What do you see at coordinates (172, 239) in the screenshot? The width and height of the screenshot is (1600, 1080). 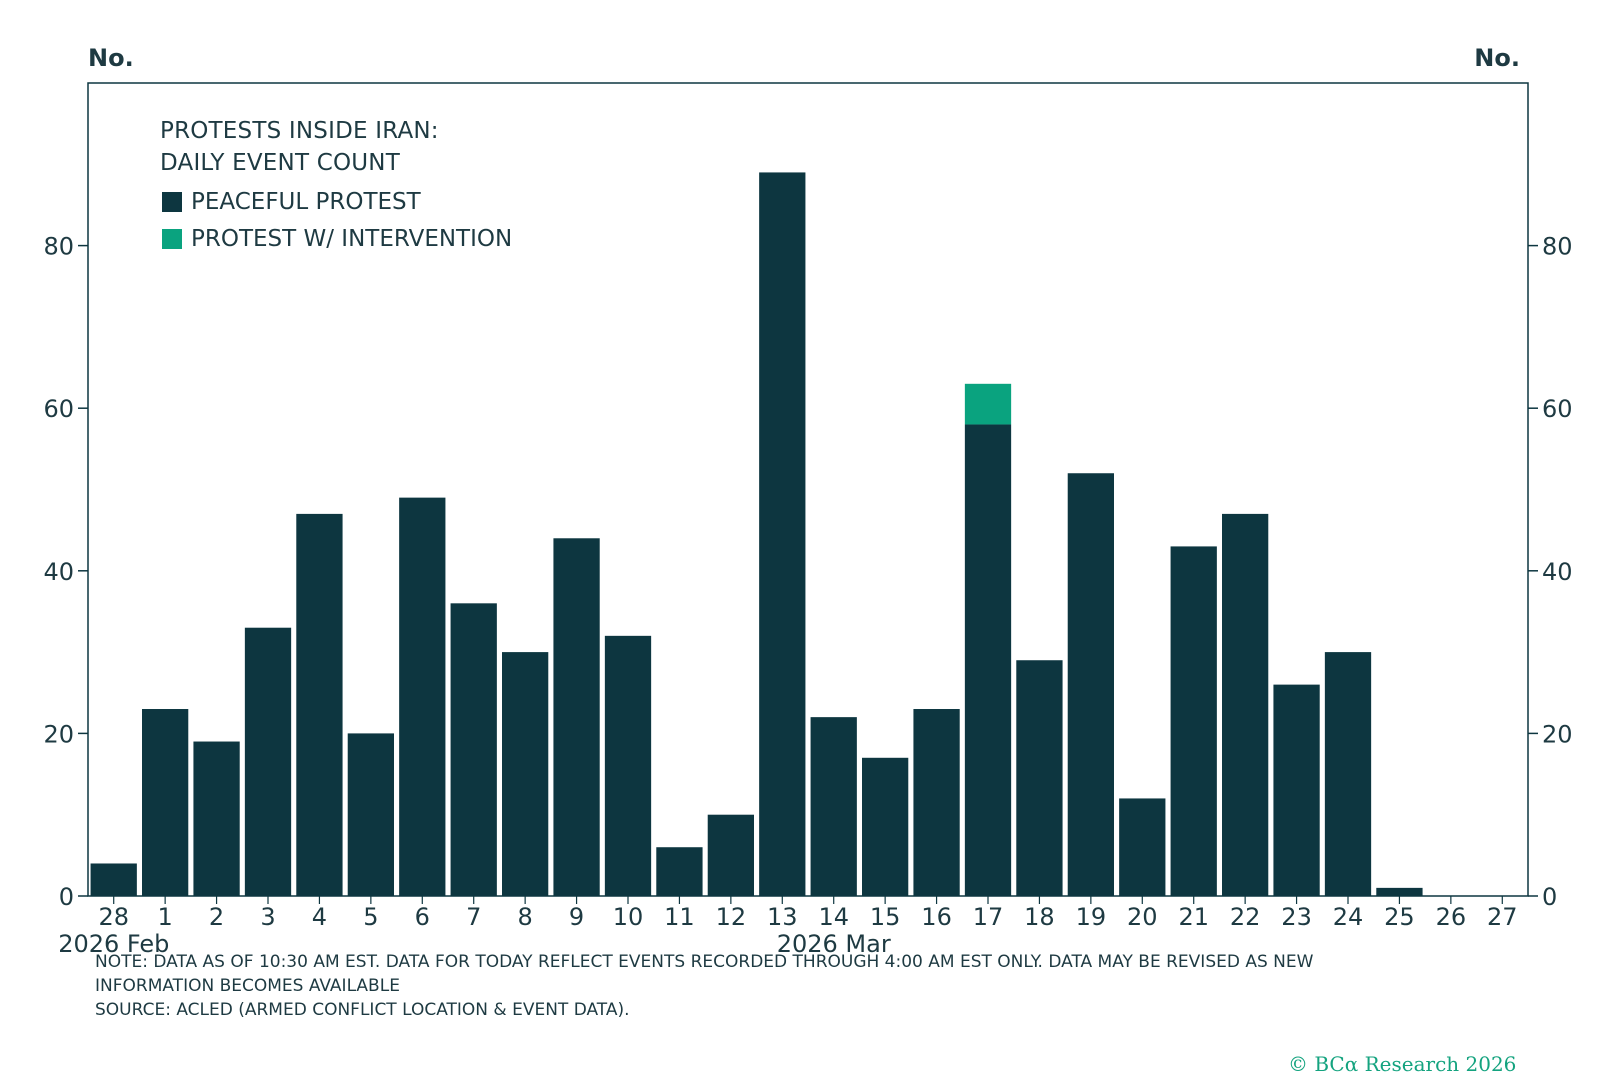 I see `legend-swatch-intervention` at bounding box center [172, 239].